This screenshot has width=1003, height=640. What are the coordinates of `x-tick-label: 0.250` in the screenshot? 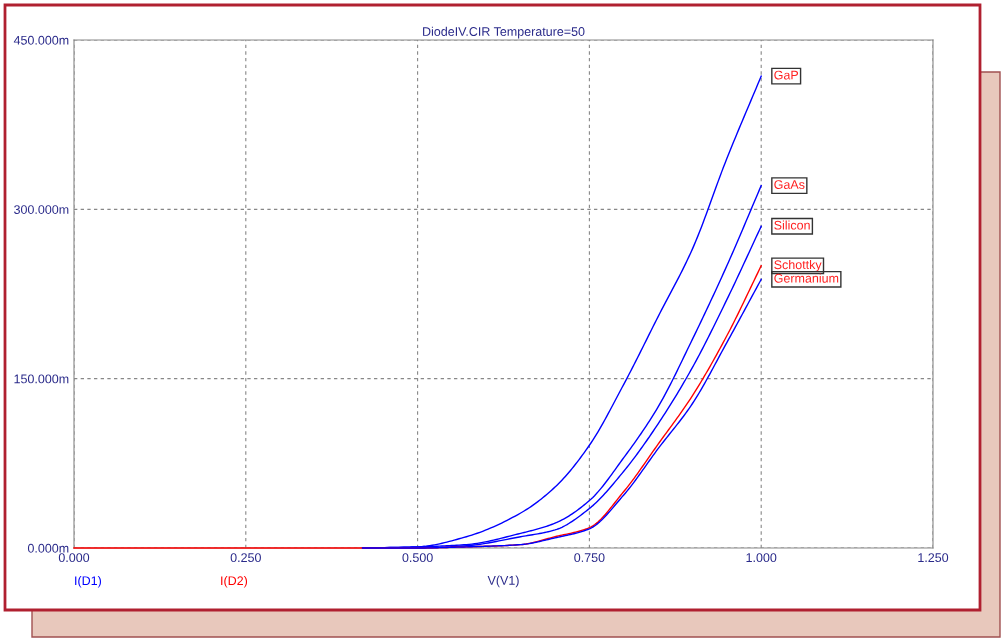 It's located at (245, 558).